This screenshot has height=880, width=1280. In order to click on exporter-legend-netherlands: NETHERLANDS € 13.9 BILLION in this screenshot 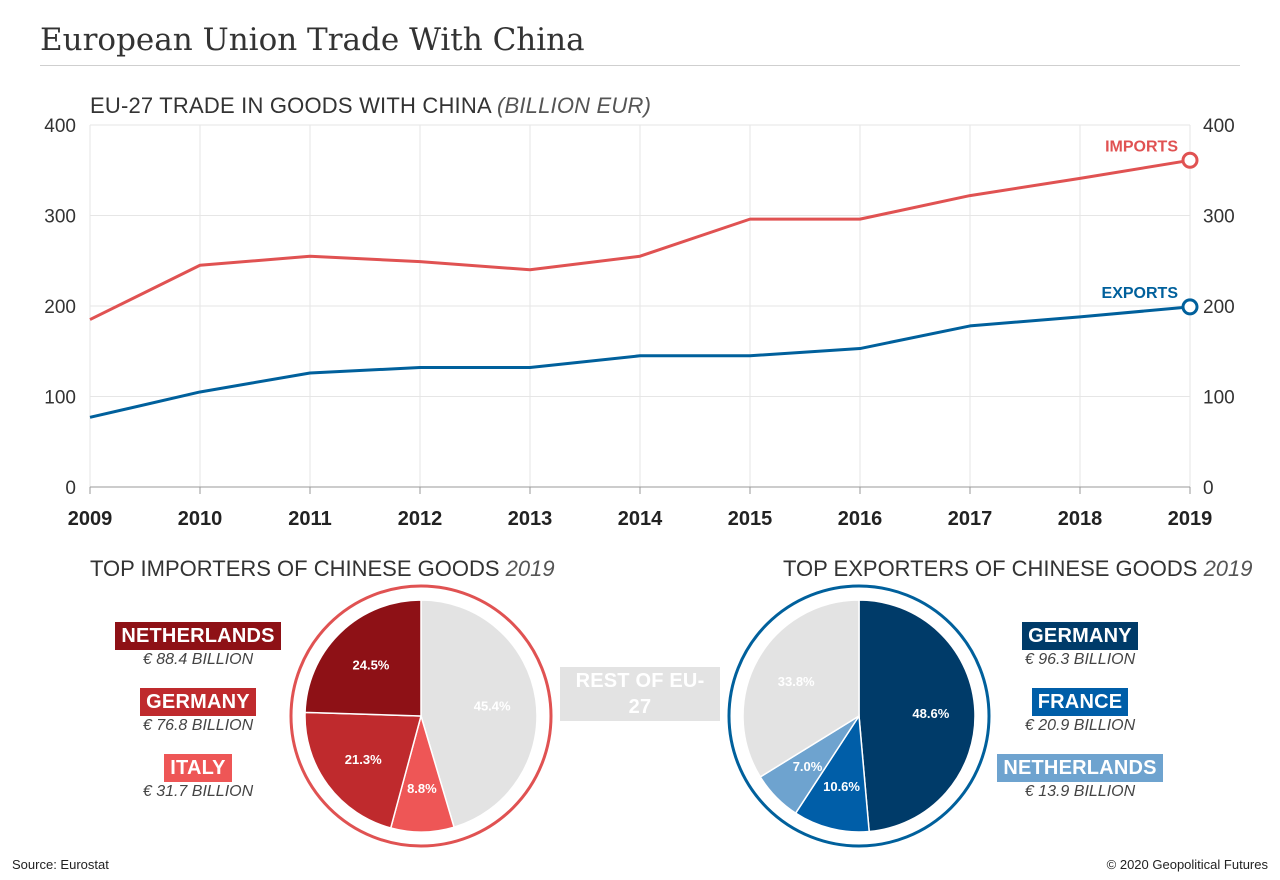, I will do `click(1080, 777)`.